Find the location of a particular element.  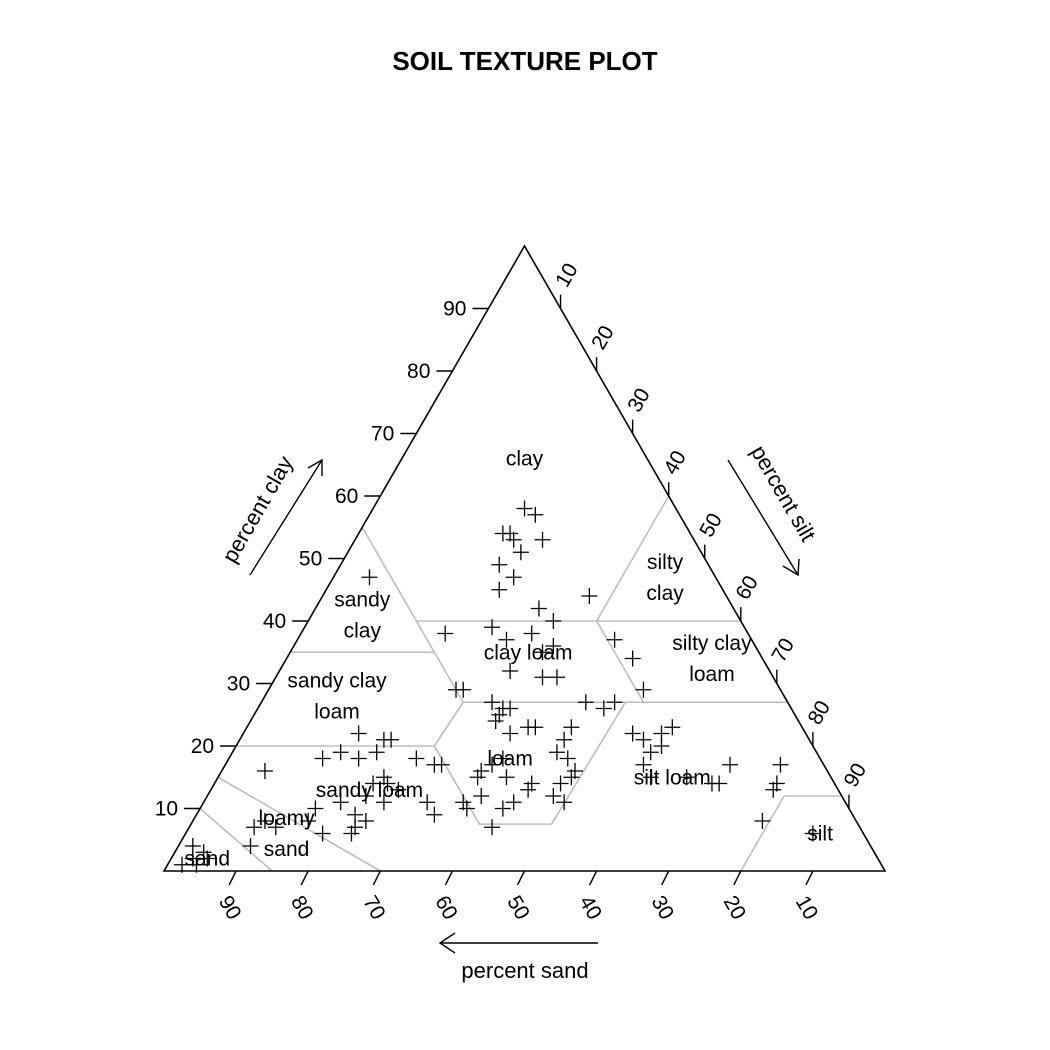

clay-axis-arrow is located at coordinates (286, 517).